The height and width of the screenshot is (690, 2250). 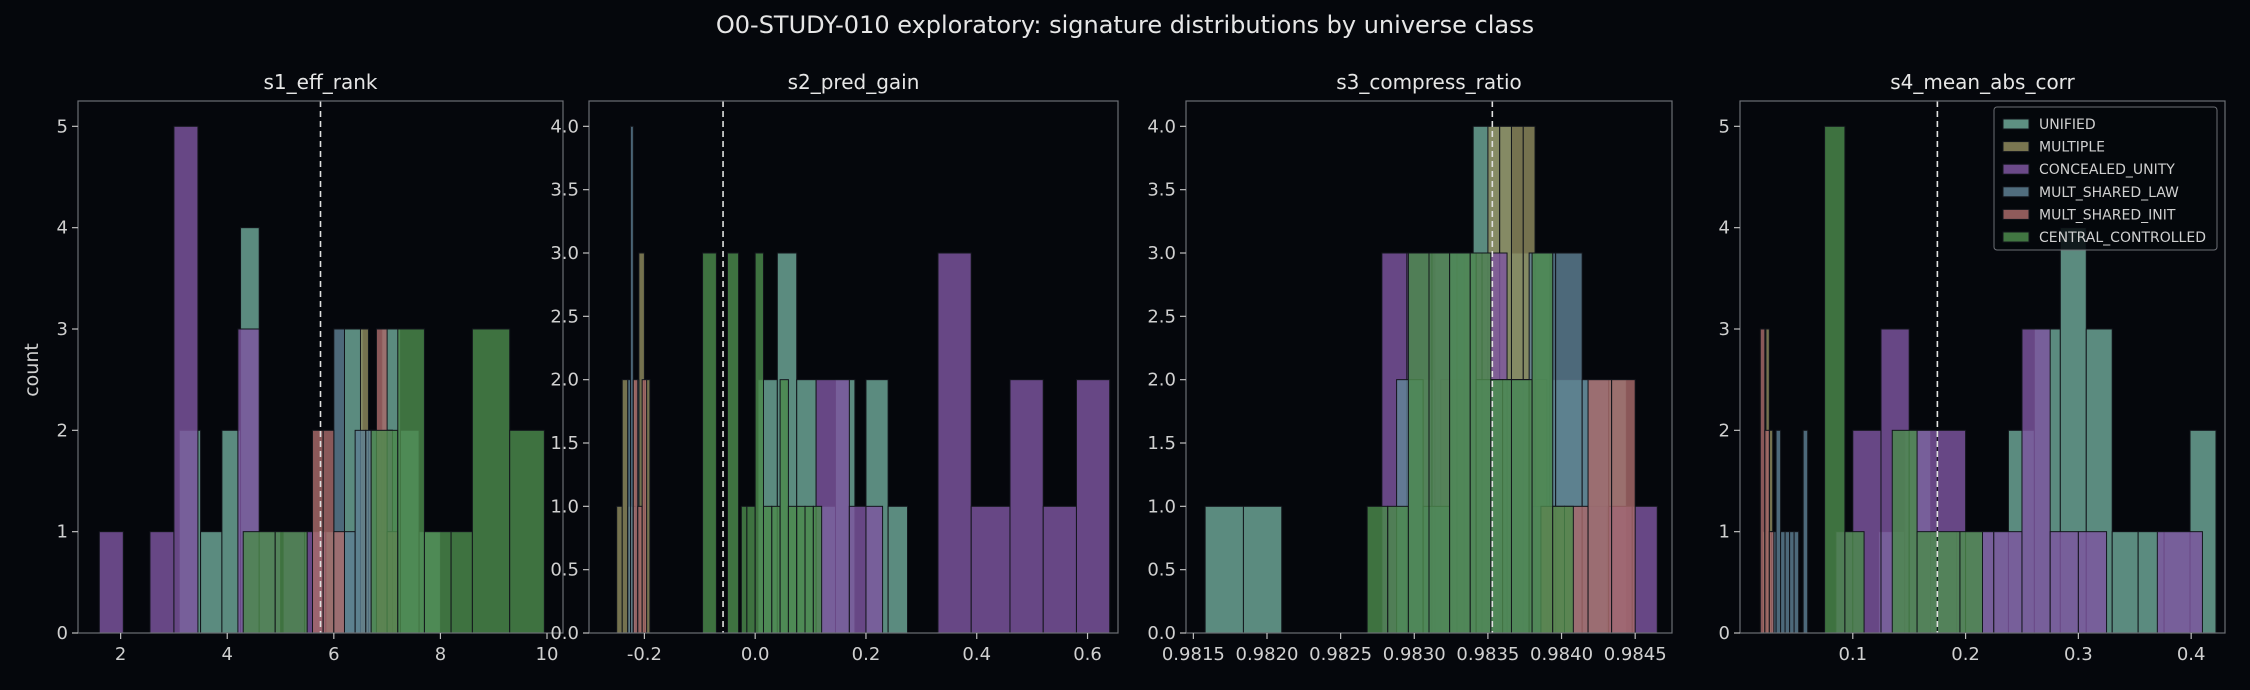 I want to click on x-tick-label: 0.9840, so click(x=1561, y=654).